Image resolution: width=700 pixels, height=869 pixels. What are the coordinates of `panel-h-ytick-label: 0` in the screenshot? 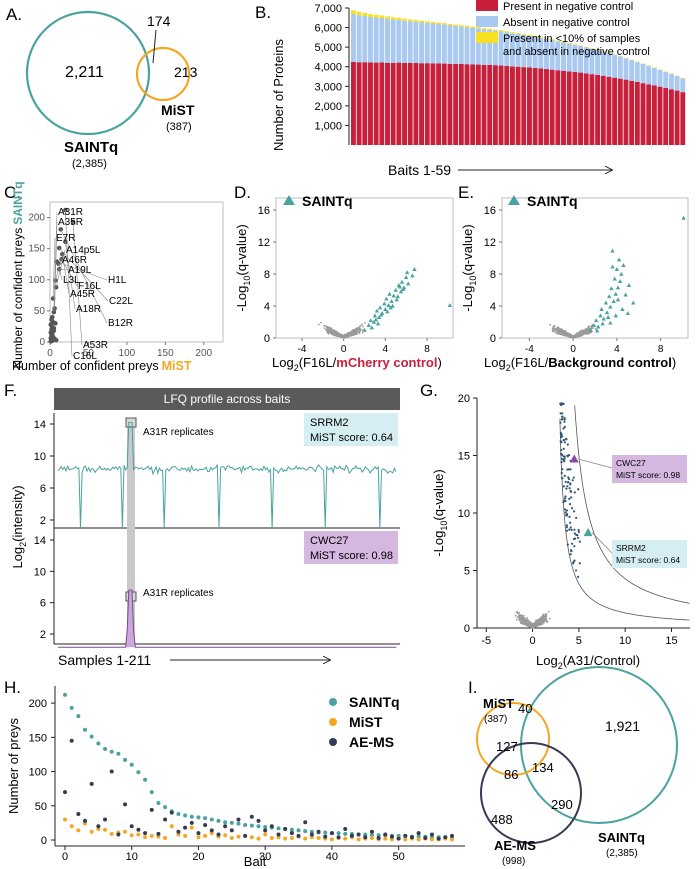 It's located at (44, 841).